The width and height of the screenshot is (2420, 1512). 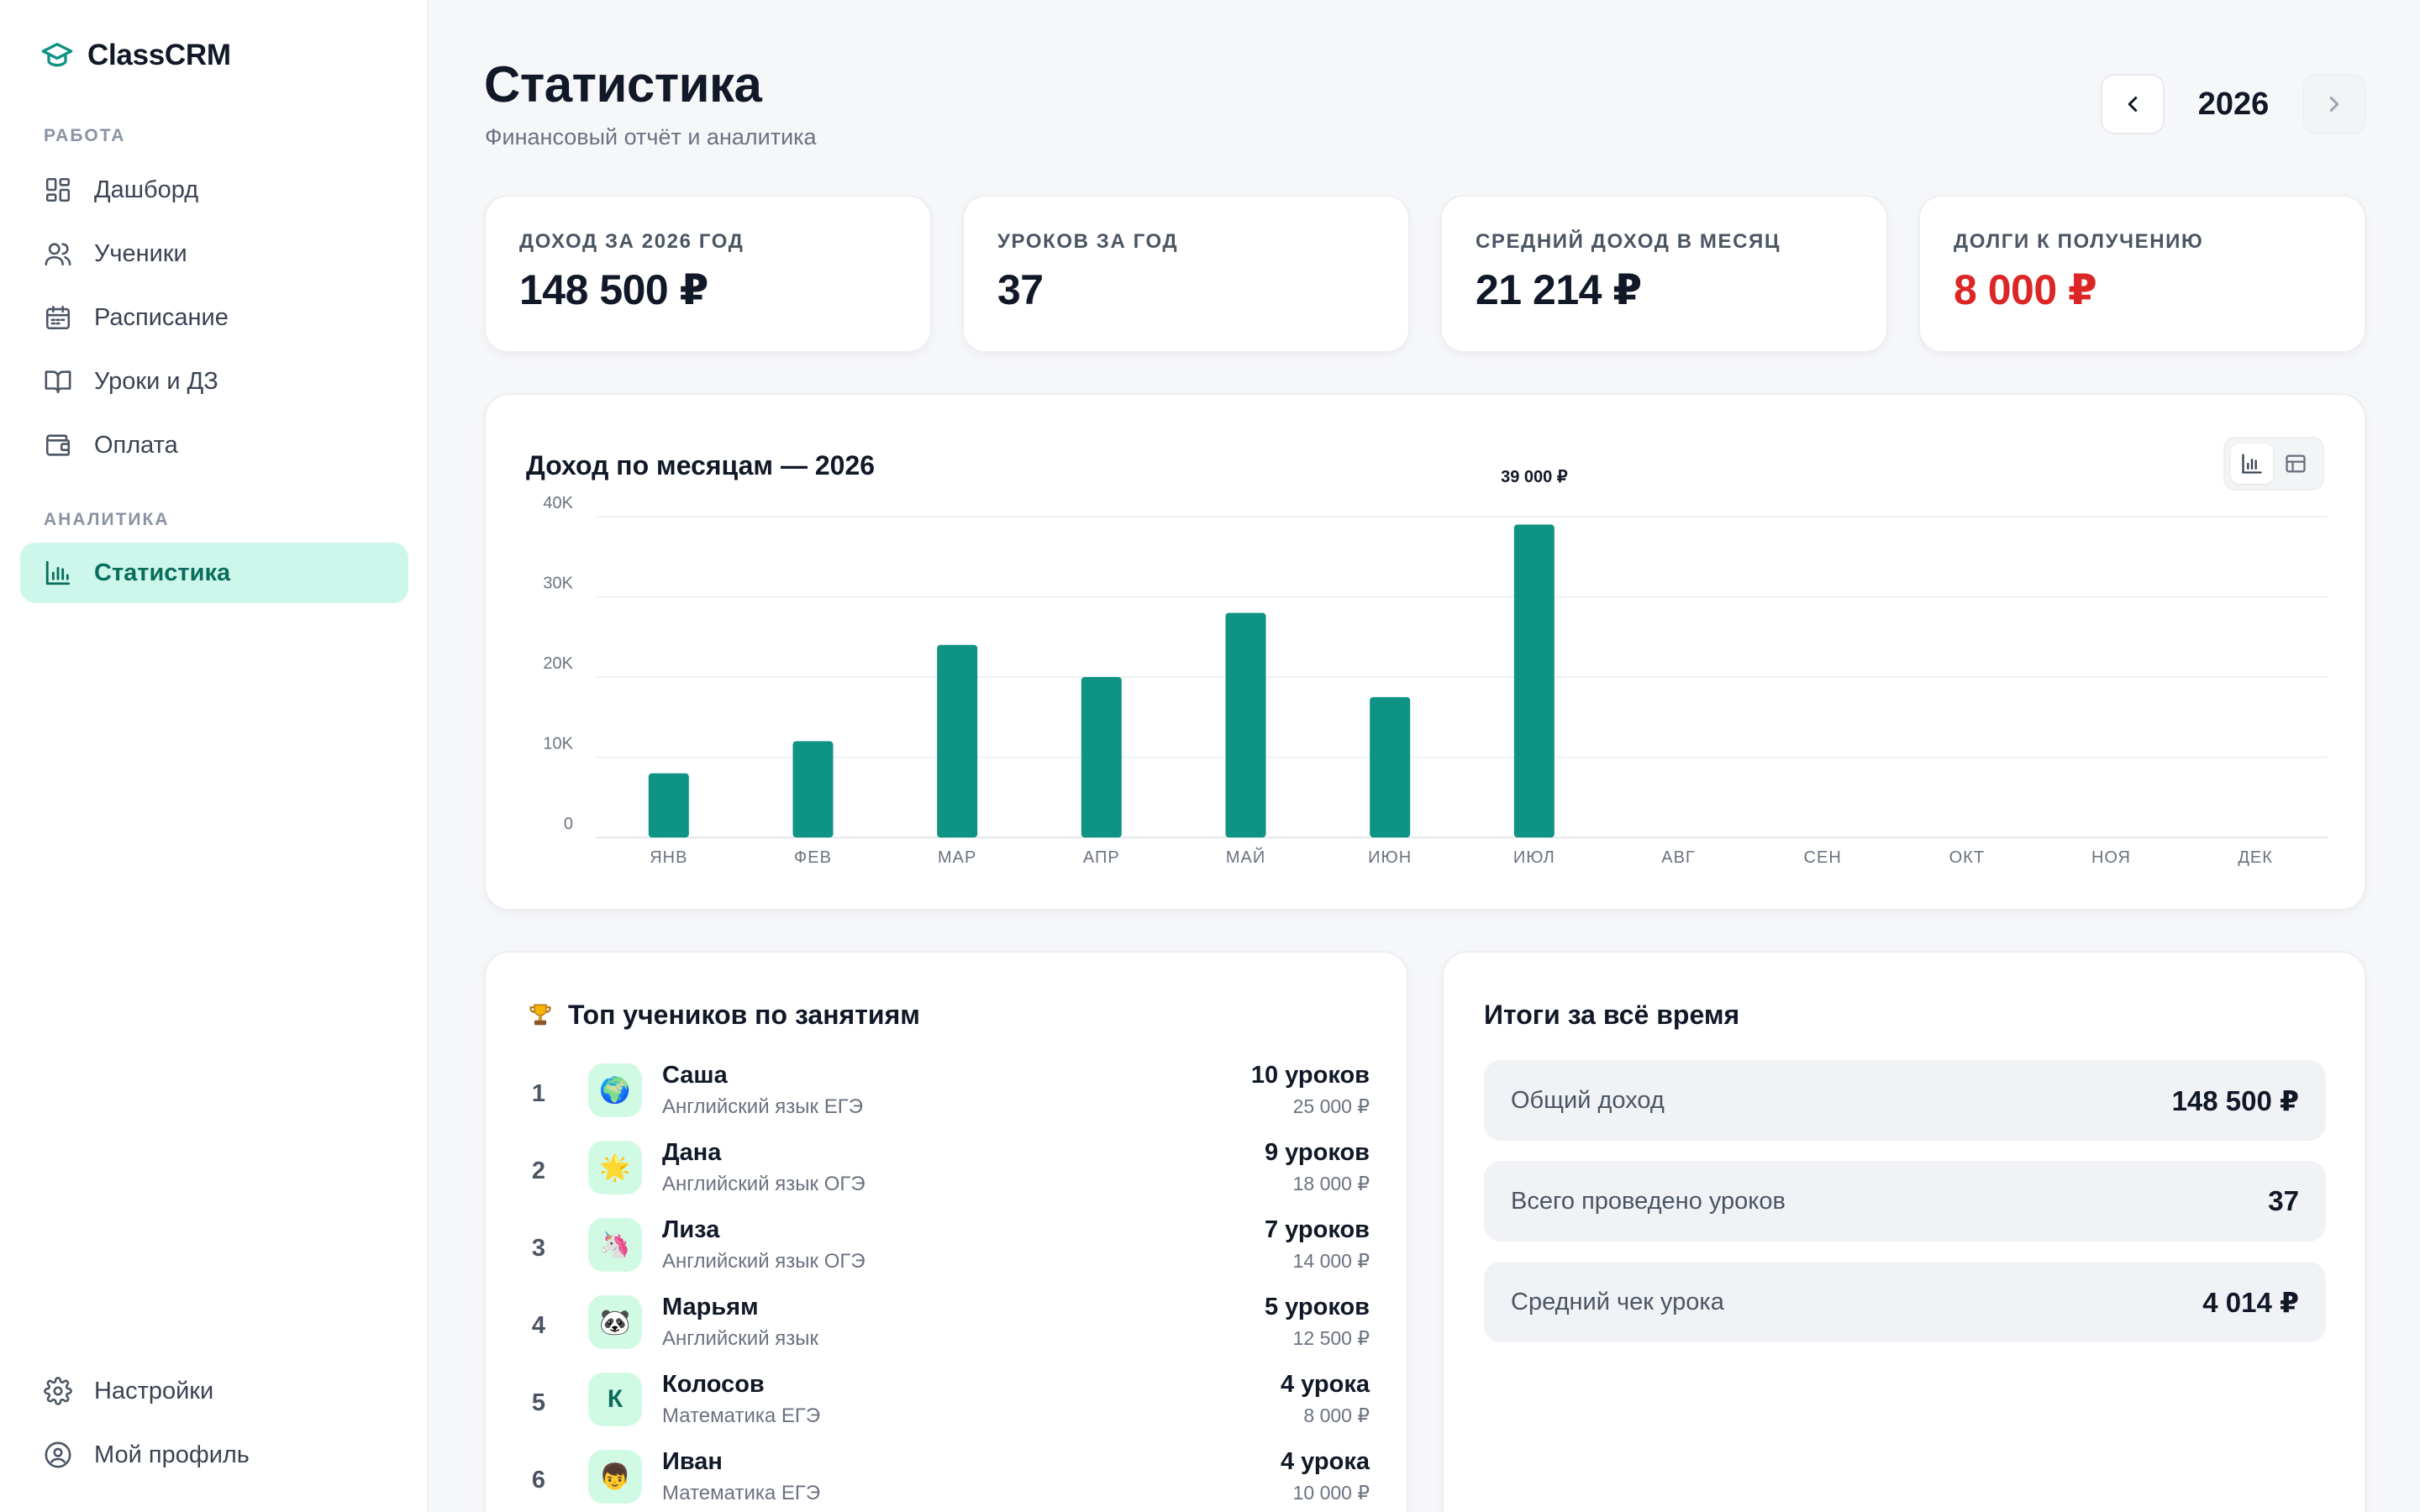 I want to click on y-tick-label: 40K, so click(x=558, y=503).